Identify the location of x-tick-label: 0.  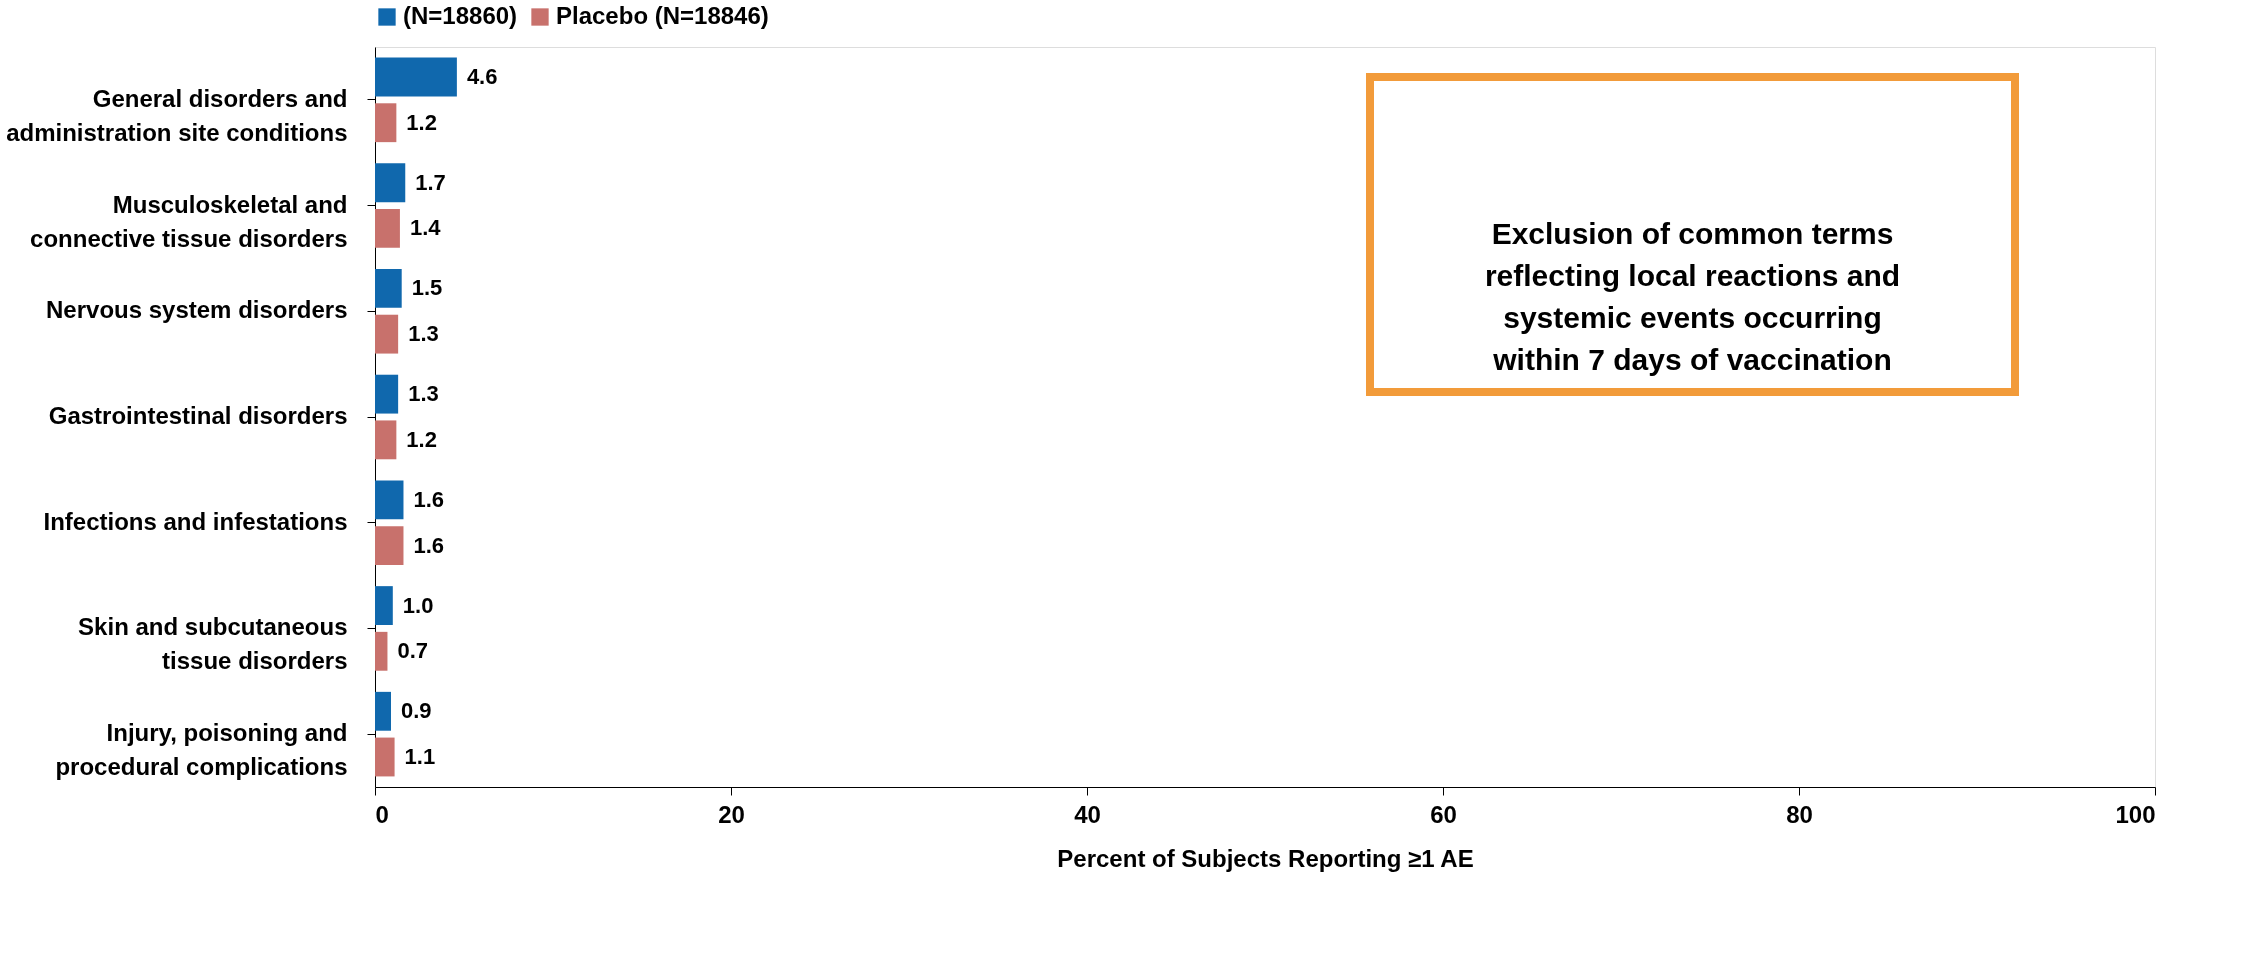
(382, 814).